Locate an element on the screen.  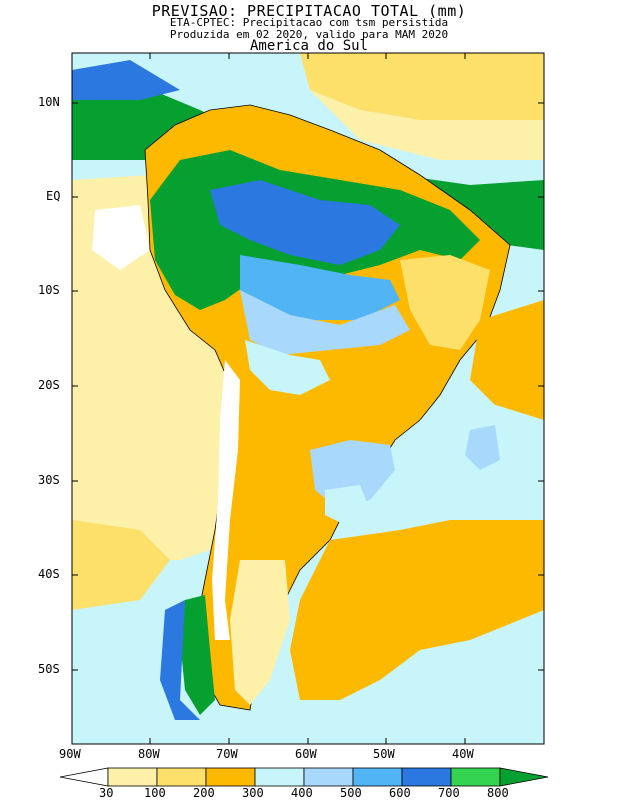
lat-label-10s: 10S is located at coordinates (49, 290).